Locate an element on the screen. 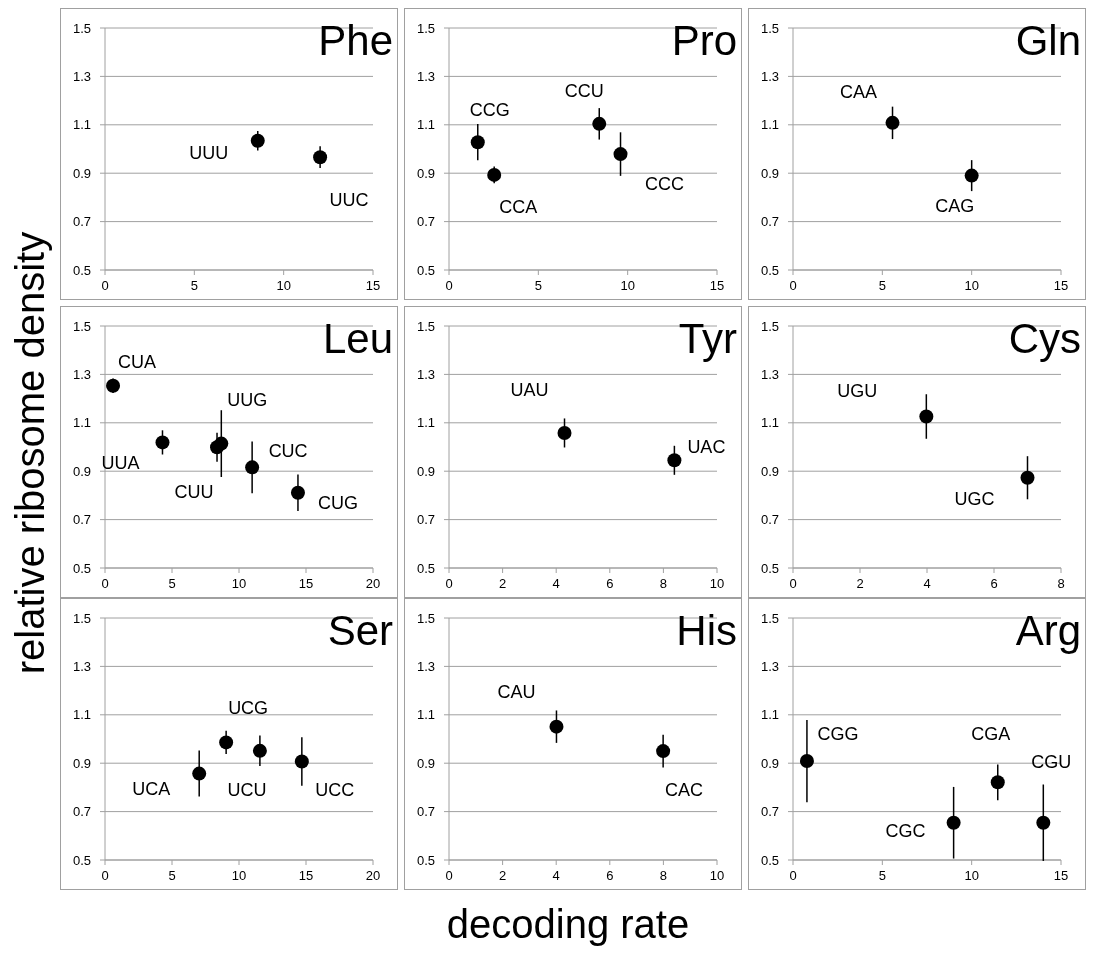  annotation: CAG is located at coordinates (955, 205).